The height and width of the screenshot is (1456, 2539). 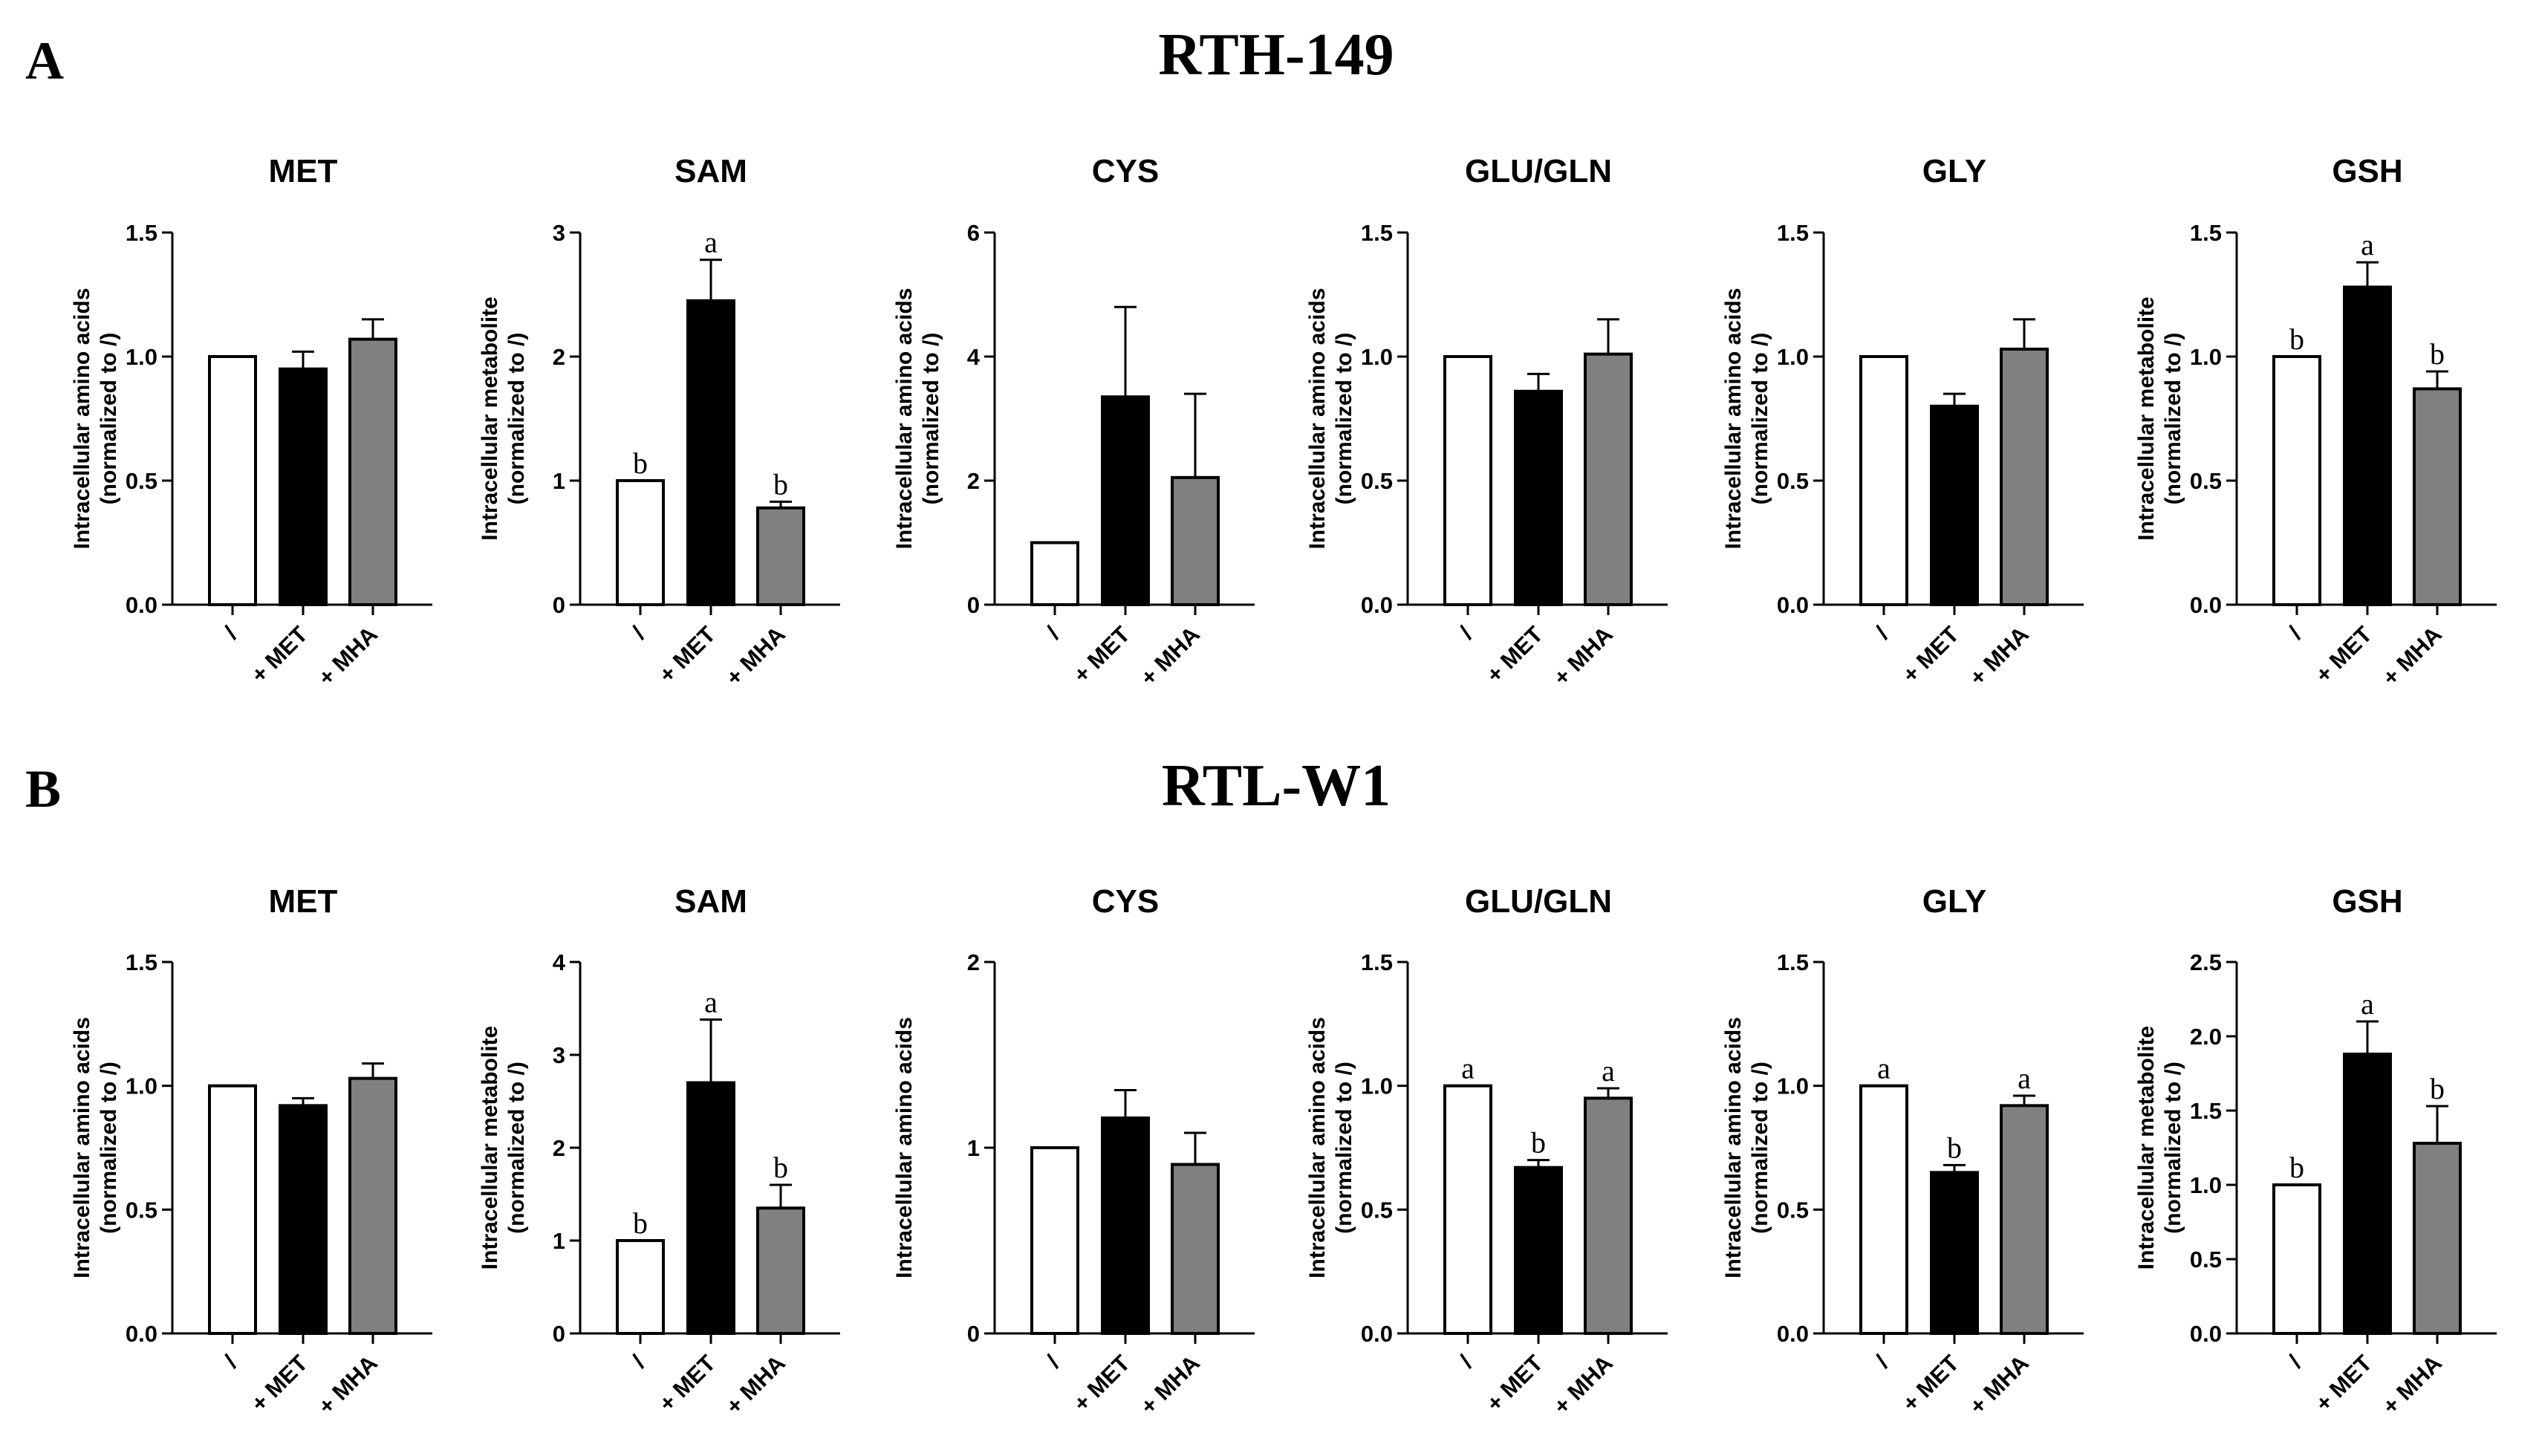 I want to click on chart-title: GSH, so click(x=2367, y=171).